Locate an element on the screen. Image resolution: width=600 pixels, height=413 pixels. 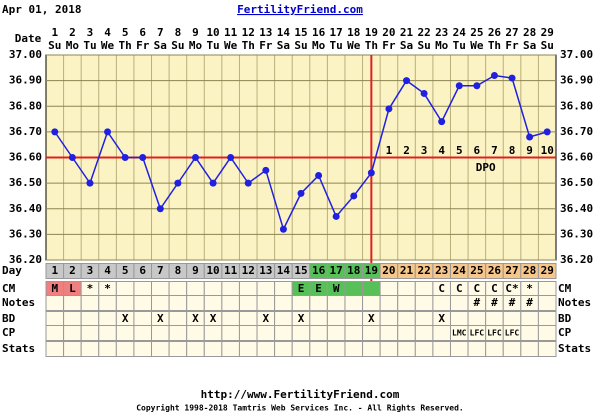
day-number: 20 is located at coordinates (388, 270).